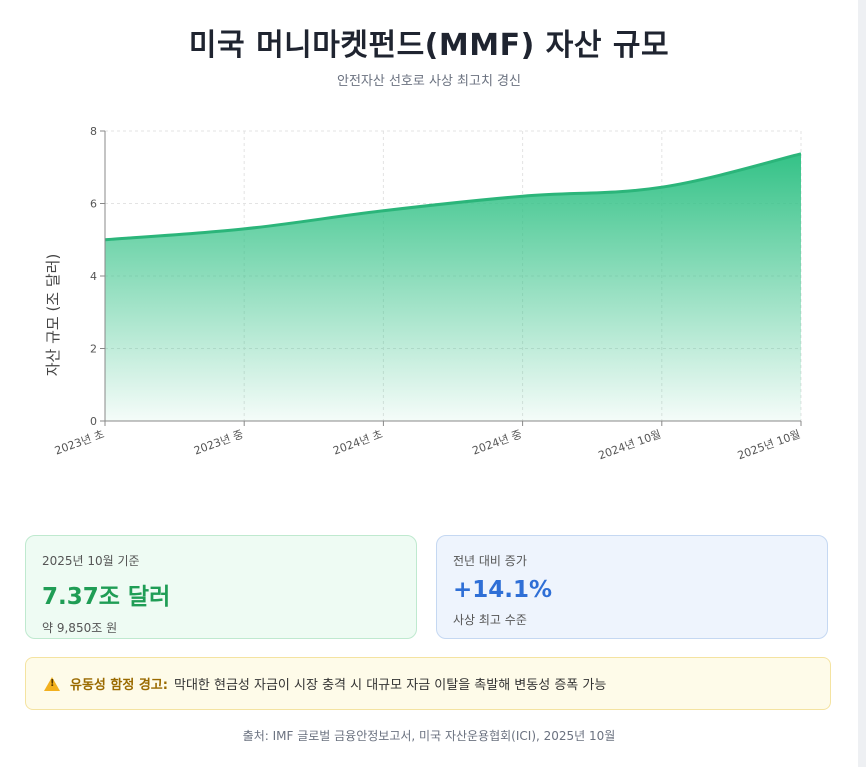  Describe the element at coordinates (769, 445) in the screenshot. I see `x-tick-label: 2025년 10월` at that location.